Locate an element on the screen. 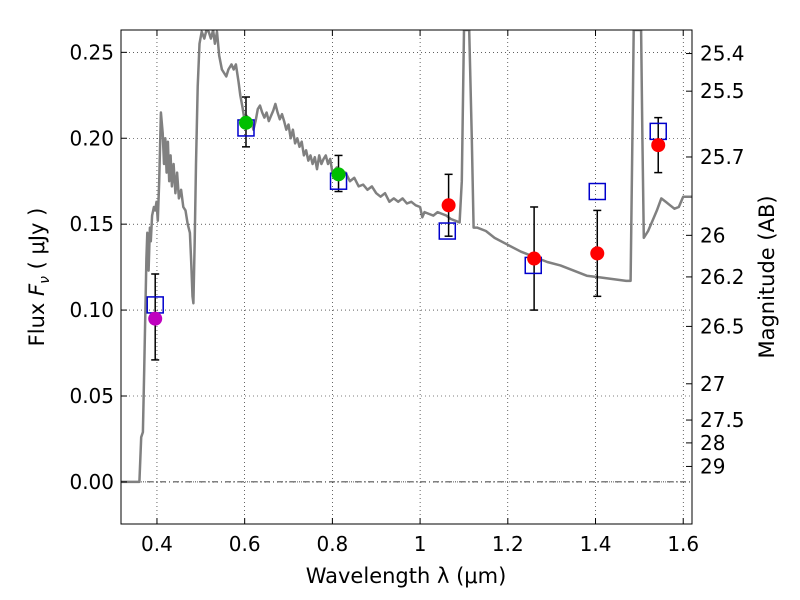  y2-axis-label: Magnitude (AB) is located at coordinates (767, 276).